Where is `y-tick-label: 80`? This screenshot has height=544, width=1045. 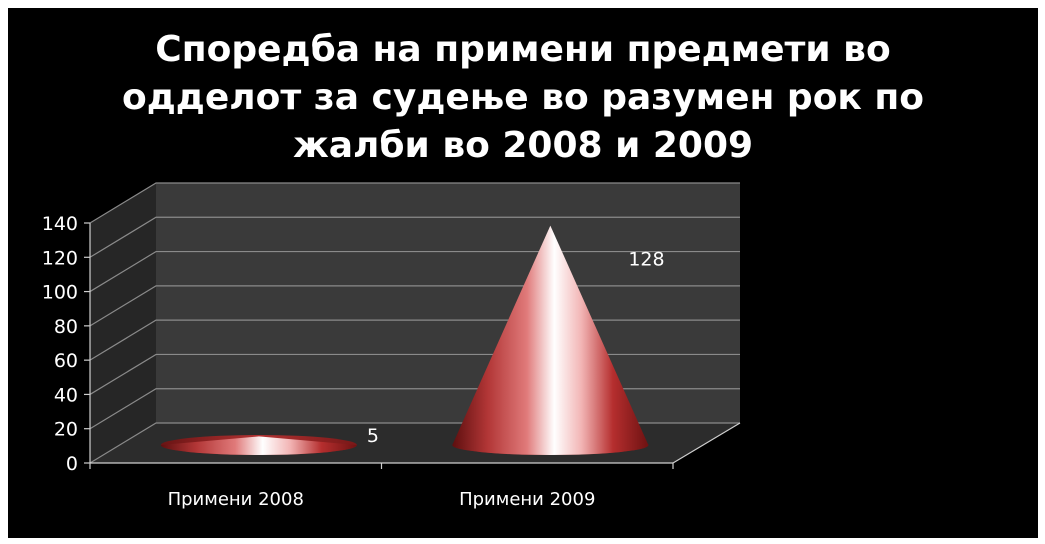
y-tick-label: 80 is located at coordinates (66, 327).